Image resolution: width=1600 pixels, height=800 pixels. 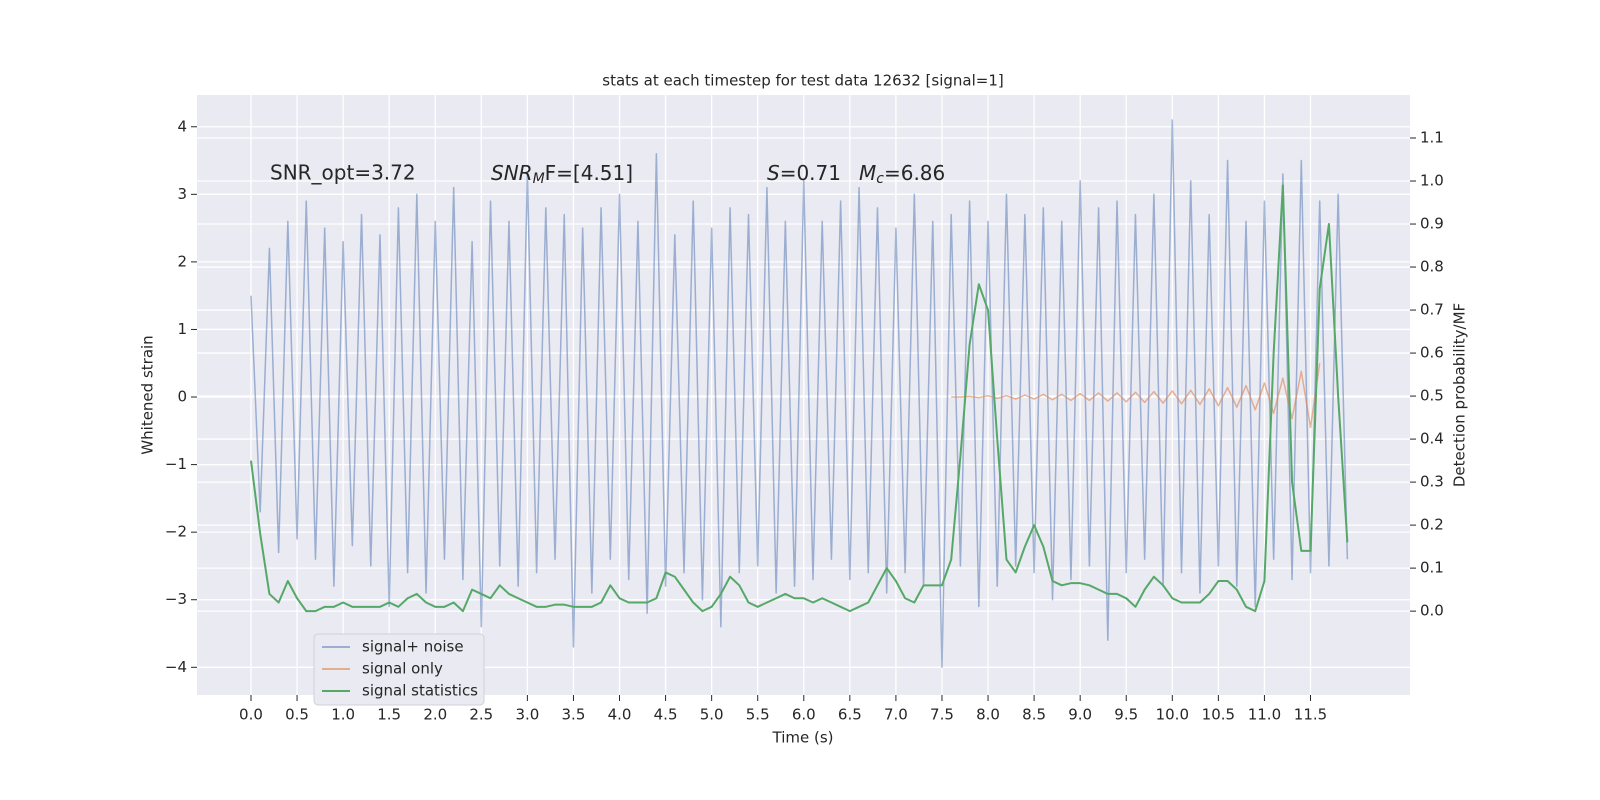 What do you see at coordinates (176, 464) in the screenshot?
I see `y-tick-label: −1` at bounding box center [176, 464].